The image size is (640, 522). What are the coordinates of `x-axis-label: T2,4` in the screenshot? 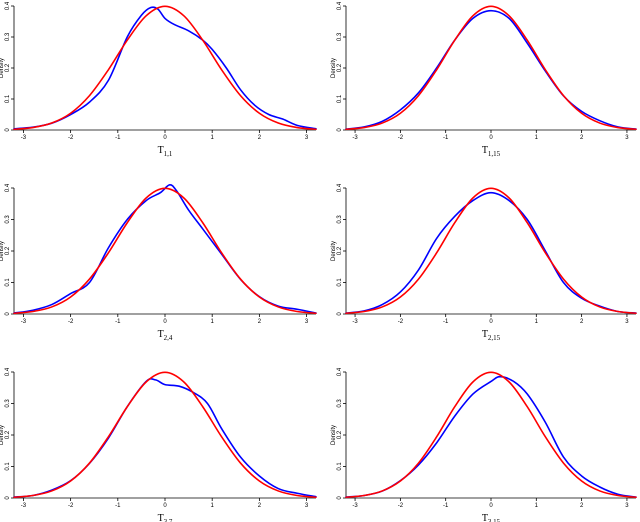 It's located at (165, 335).